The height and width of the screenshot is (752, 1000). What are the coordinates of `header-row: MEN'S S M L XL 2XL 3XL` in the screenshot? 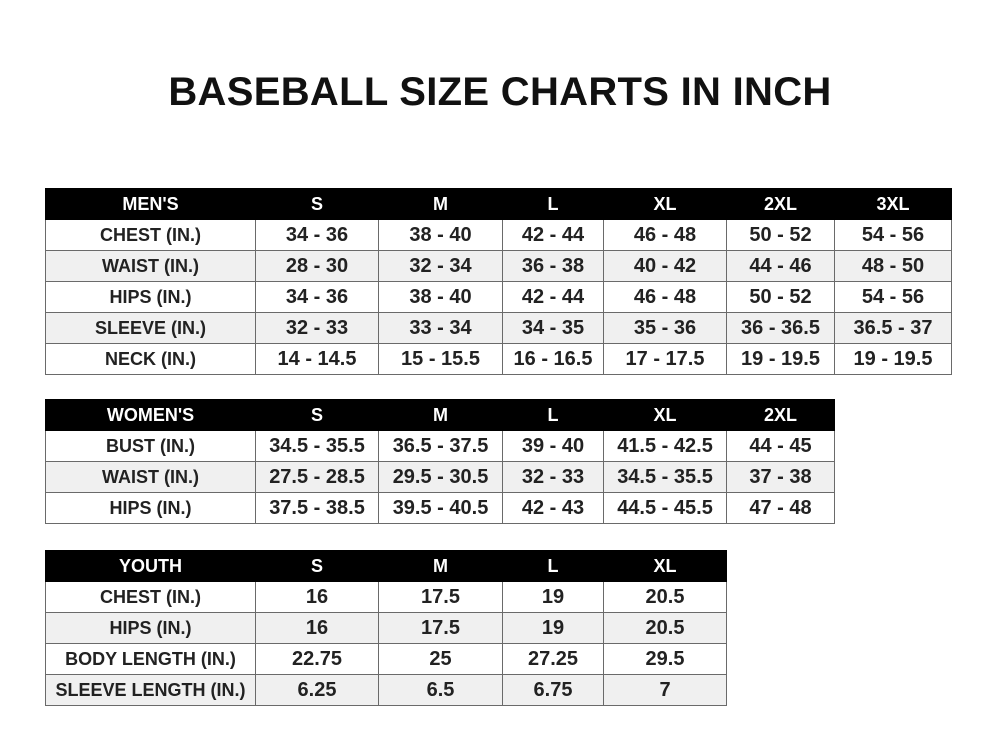 It's located at (498, 204).